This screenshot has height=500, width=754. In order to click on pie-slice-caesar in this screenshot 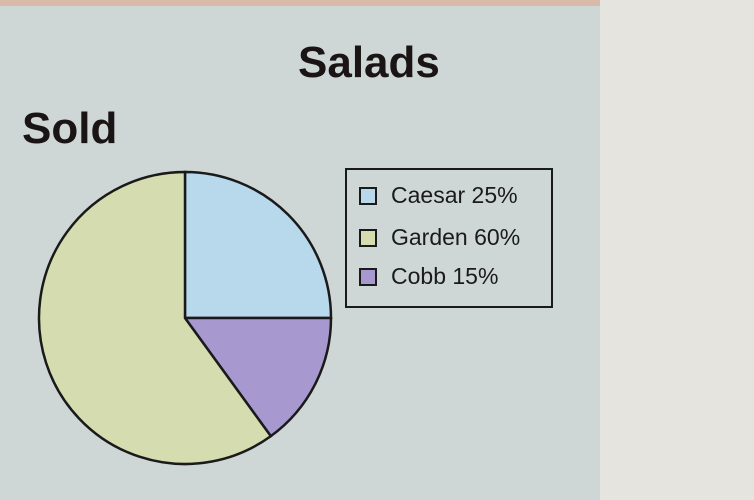, I will do `click(258, 245)`.